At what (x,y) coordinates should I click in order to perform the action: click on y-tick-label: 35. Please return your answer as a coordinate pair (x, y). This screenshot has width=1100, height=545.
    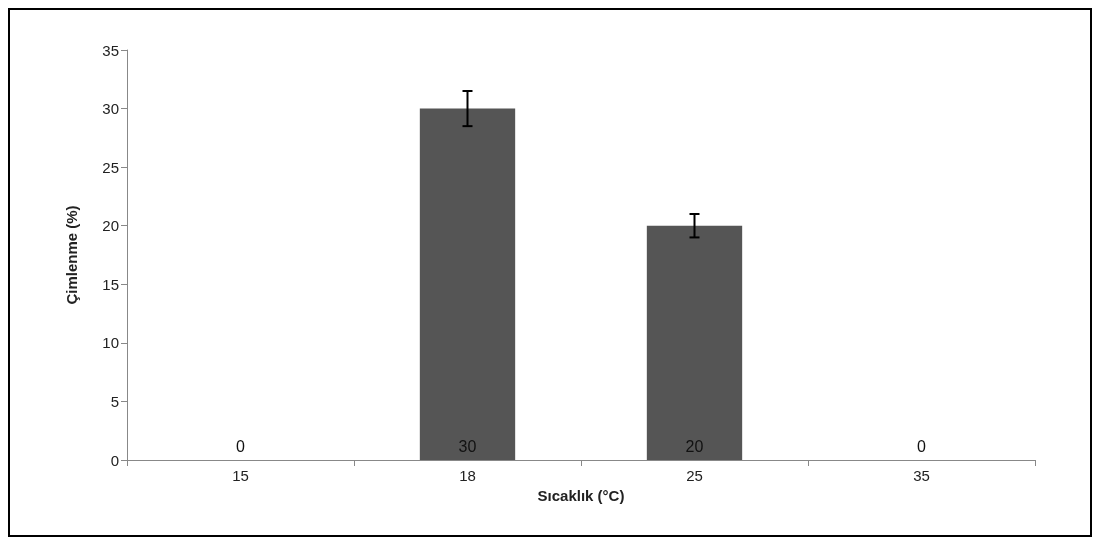
    Looking at the image, I should click on (110, 50).